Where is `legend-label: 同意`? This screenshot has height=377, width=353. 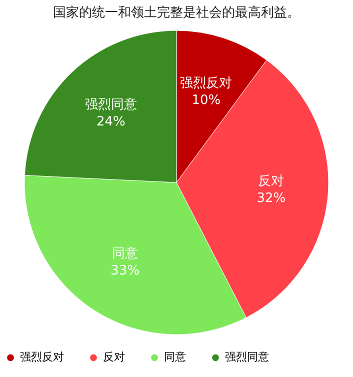
legend-label: 同意 is located at coordinates (175, 357).